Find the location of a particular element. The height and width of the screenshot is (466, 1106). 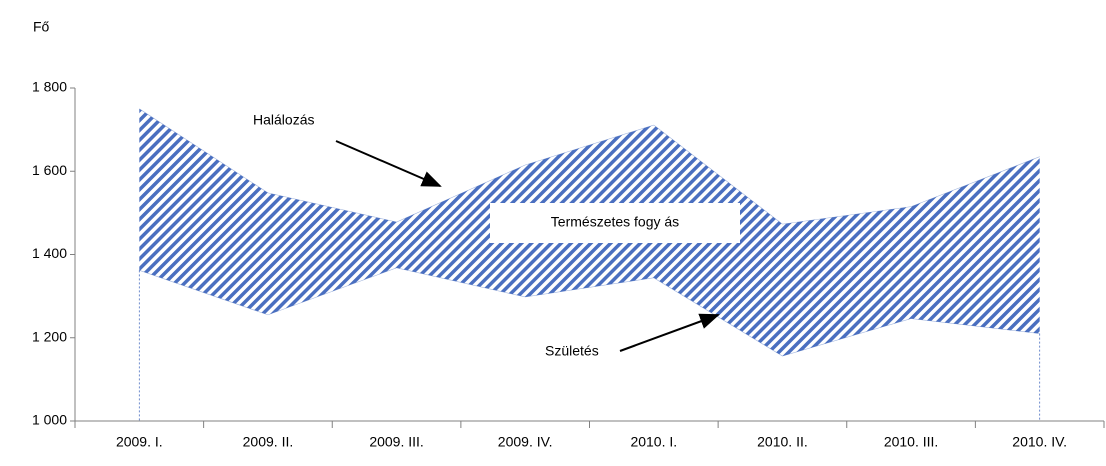

x-tick-label: 2010. III. is located at coordinates (911, 442).